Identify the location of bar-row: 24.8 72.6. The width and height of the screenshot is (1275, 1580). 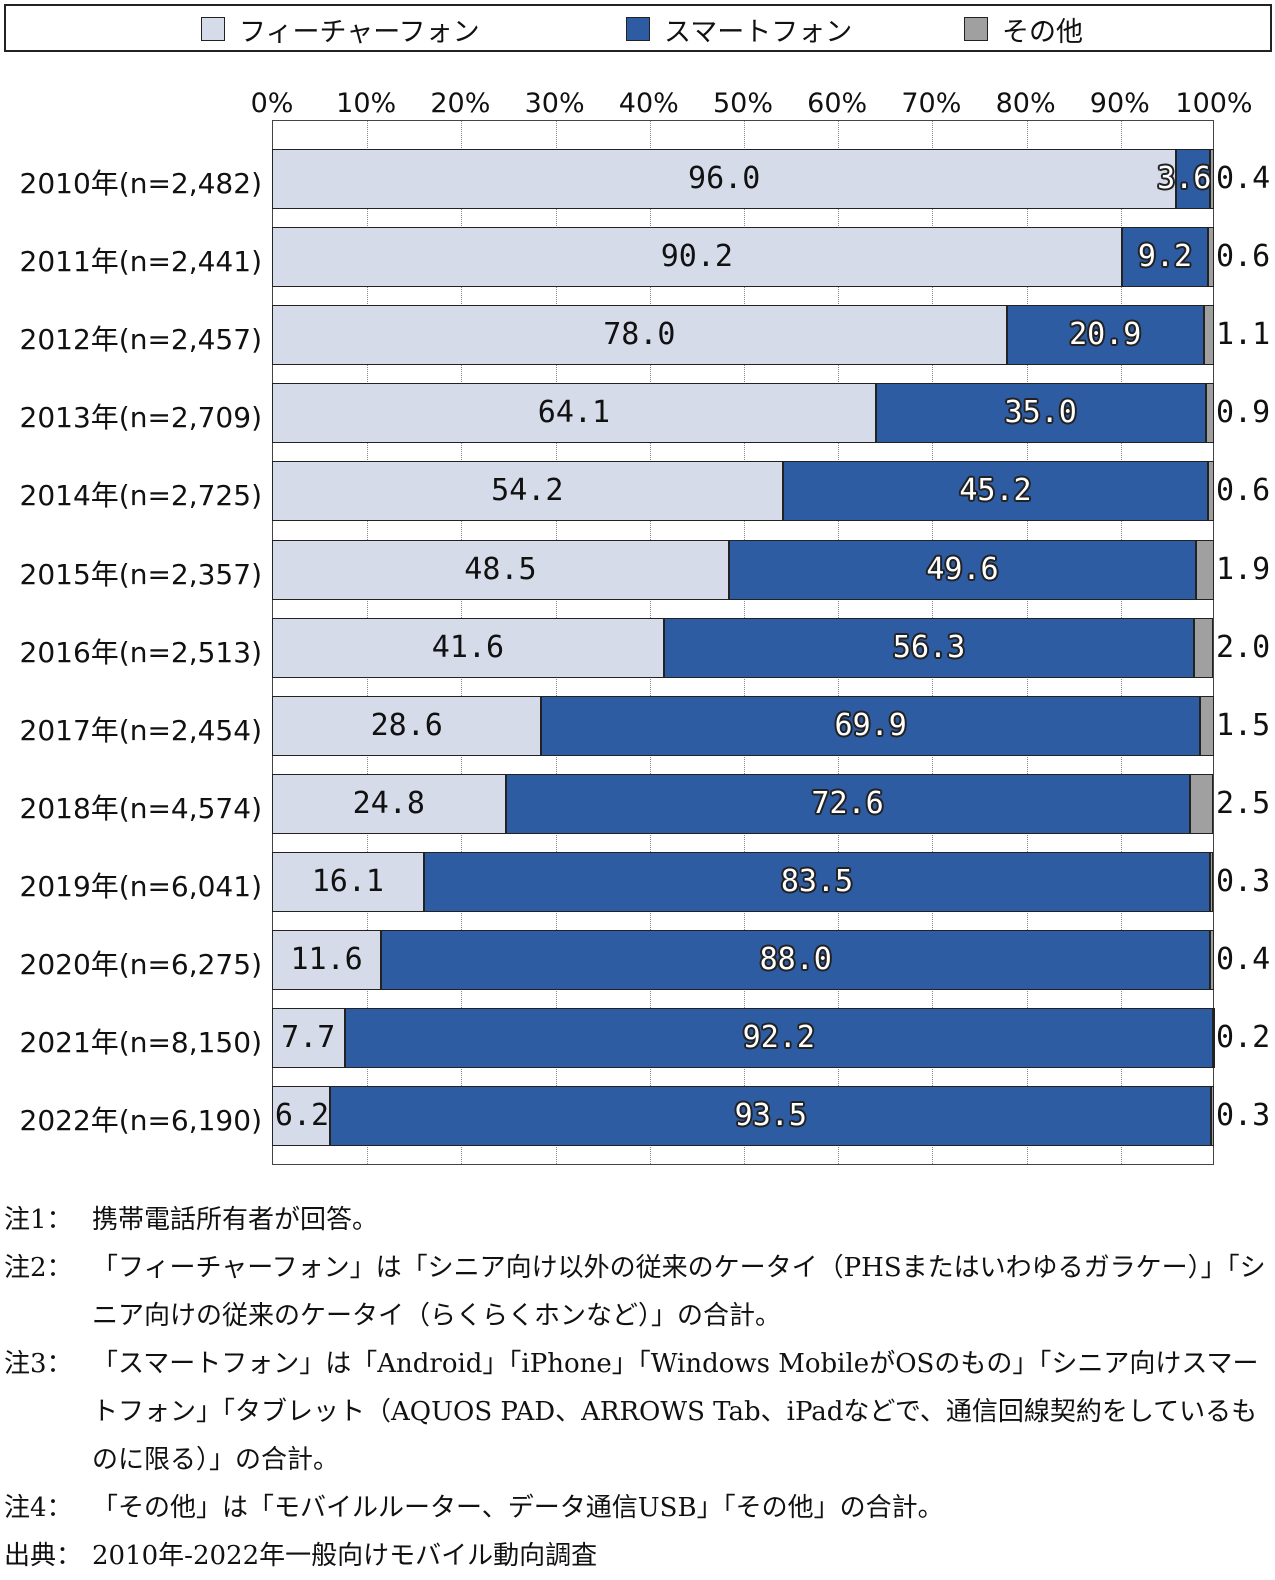
(743, 803).